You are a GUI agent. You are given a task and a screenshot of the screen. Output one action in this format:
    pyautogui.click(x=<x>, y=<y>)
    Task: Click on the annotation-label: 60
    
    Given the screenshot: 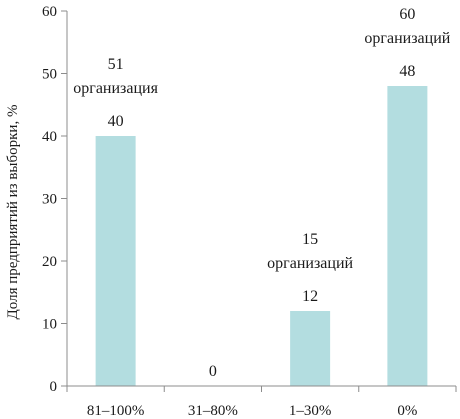 What is the action you would take?
    pyautogui.click(x=407, y=14)
    